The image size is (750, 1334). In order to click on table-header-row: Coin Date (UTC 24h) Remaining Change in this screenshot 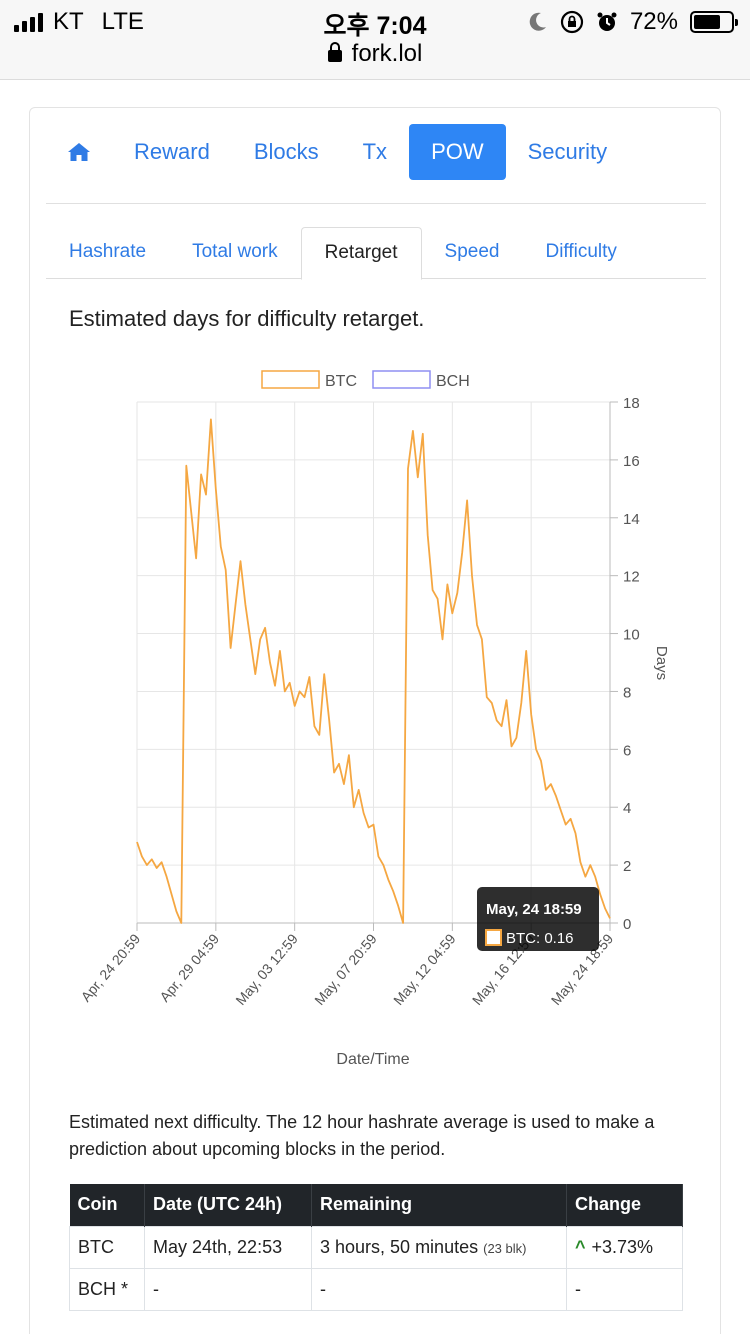, I will do `click(376, 1205)`.